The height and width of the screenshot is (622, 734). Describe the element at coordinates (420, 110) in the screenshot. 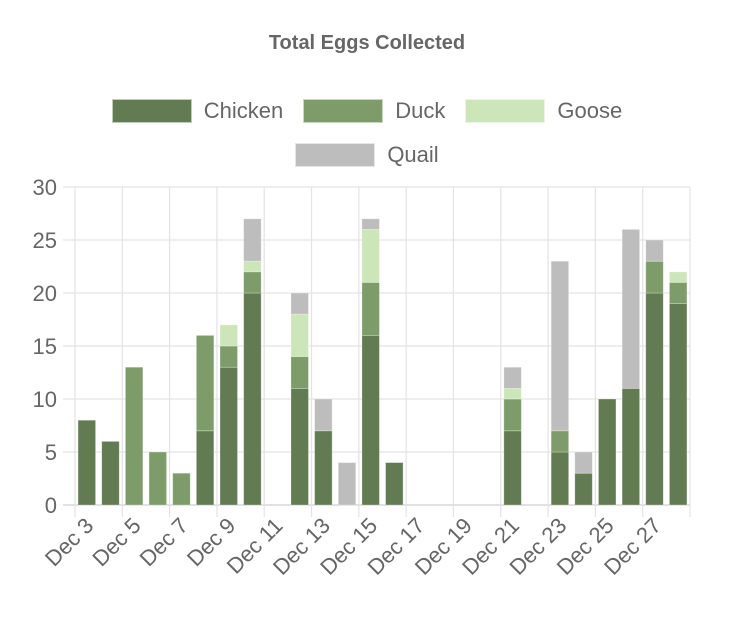

I see `legend-label: Duck` at that location.